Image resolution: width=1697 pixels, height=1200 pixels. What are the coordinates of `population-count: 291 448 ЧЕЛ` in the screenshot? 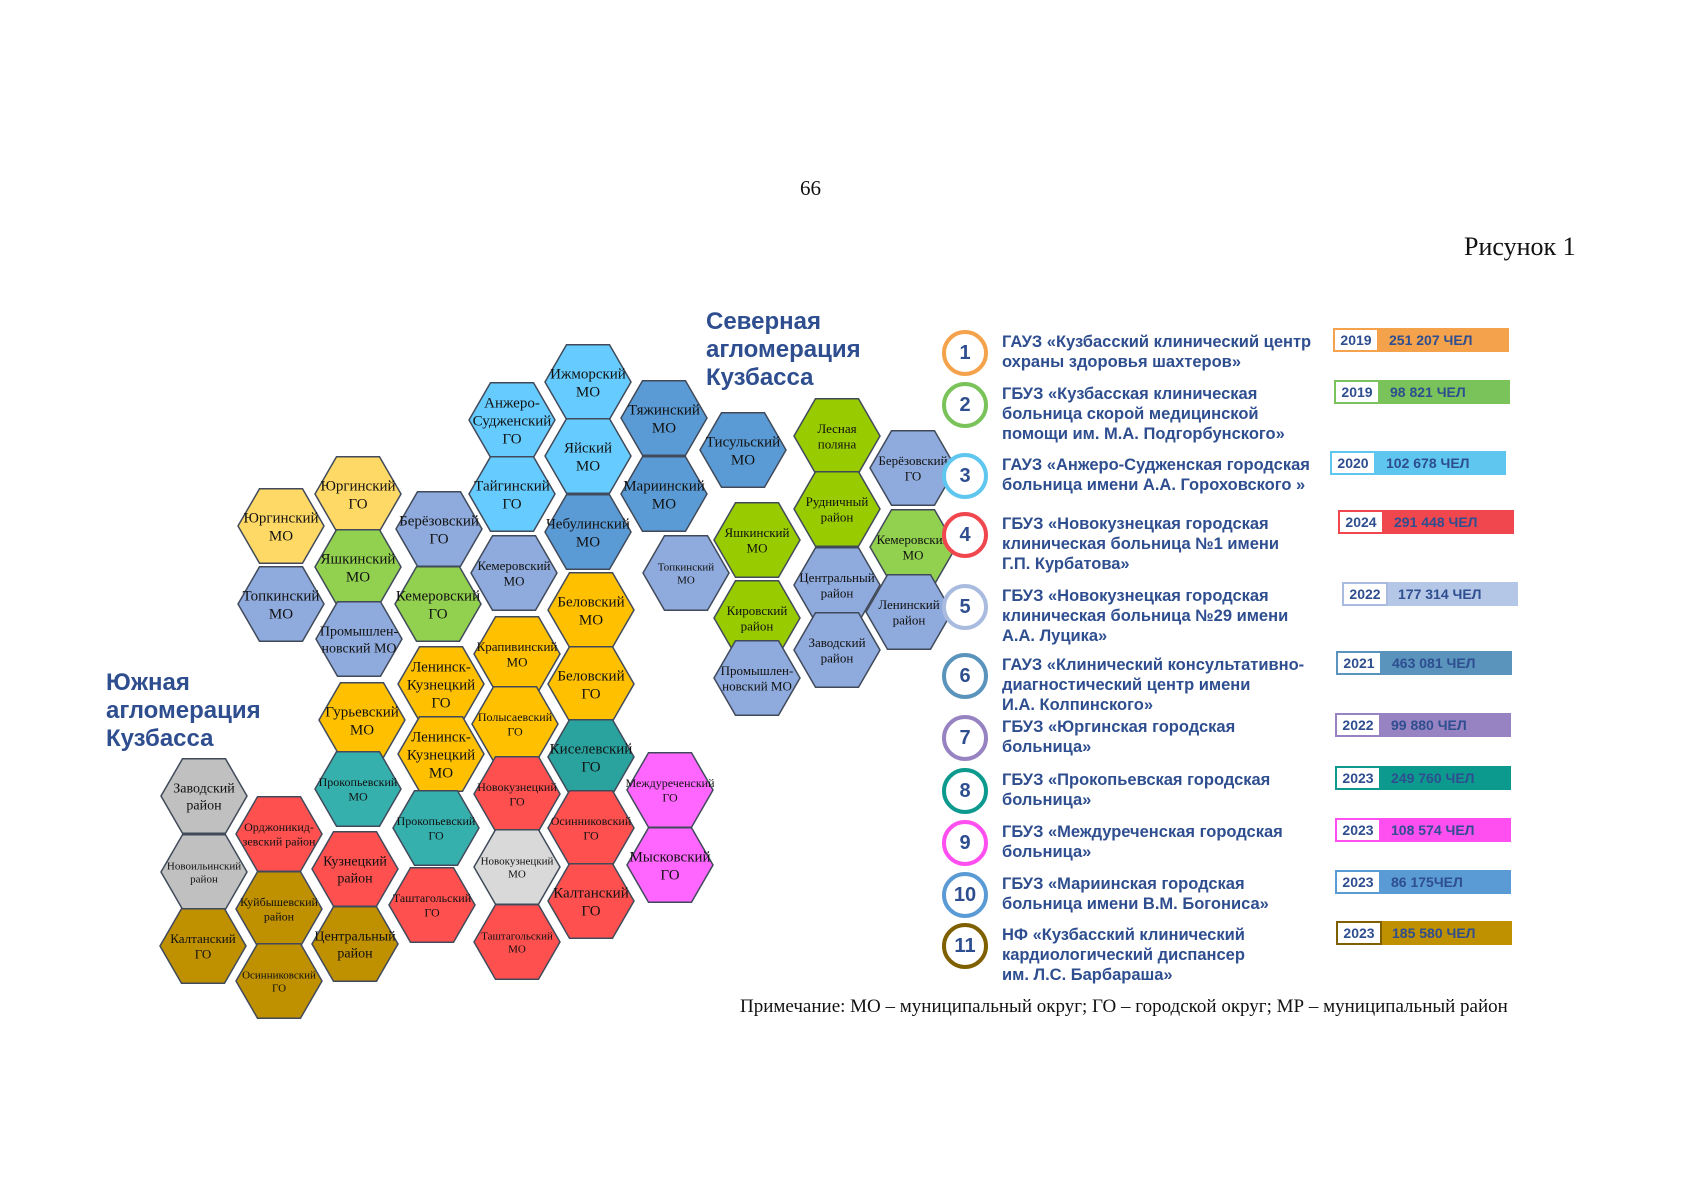 It's located at (1449, 522).